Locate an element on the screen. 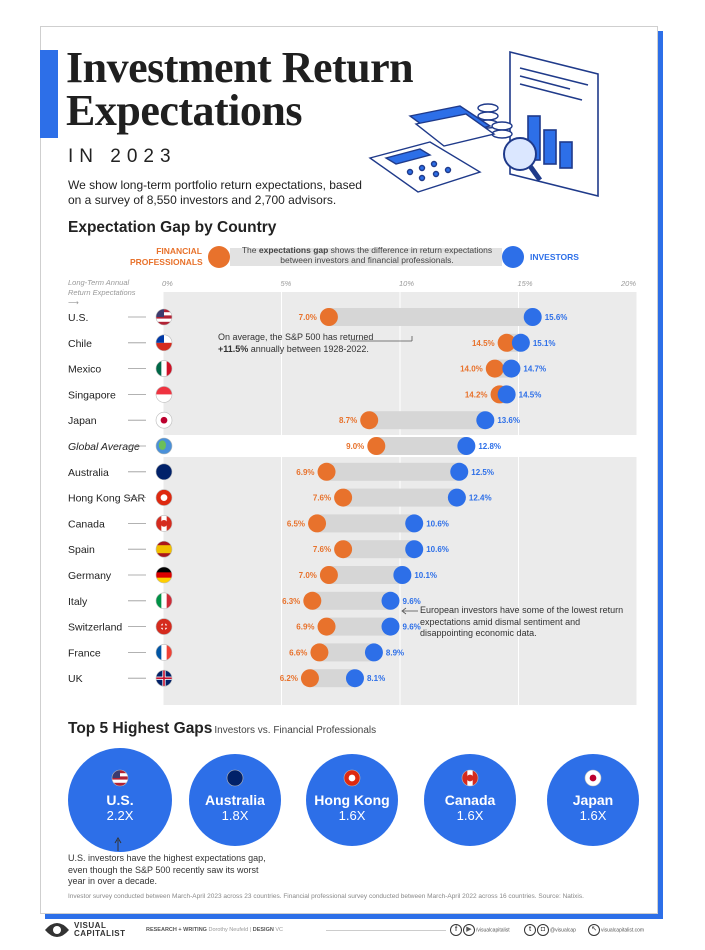  fr-flag-icon is located at coordinates (164, 652).